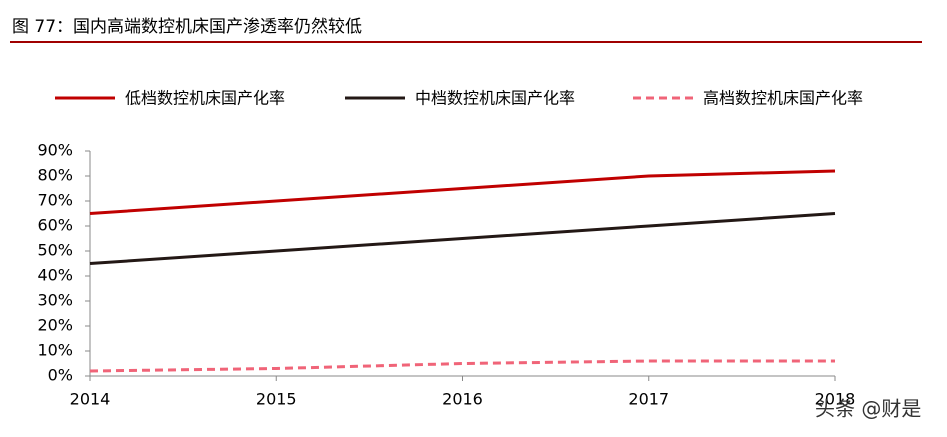  I want to click on y-tick-label: 90%, so click(55, 150).